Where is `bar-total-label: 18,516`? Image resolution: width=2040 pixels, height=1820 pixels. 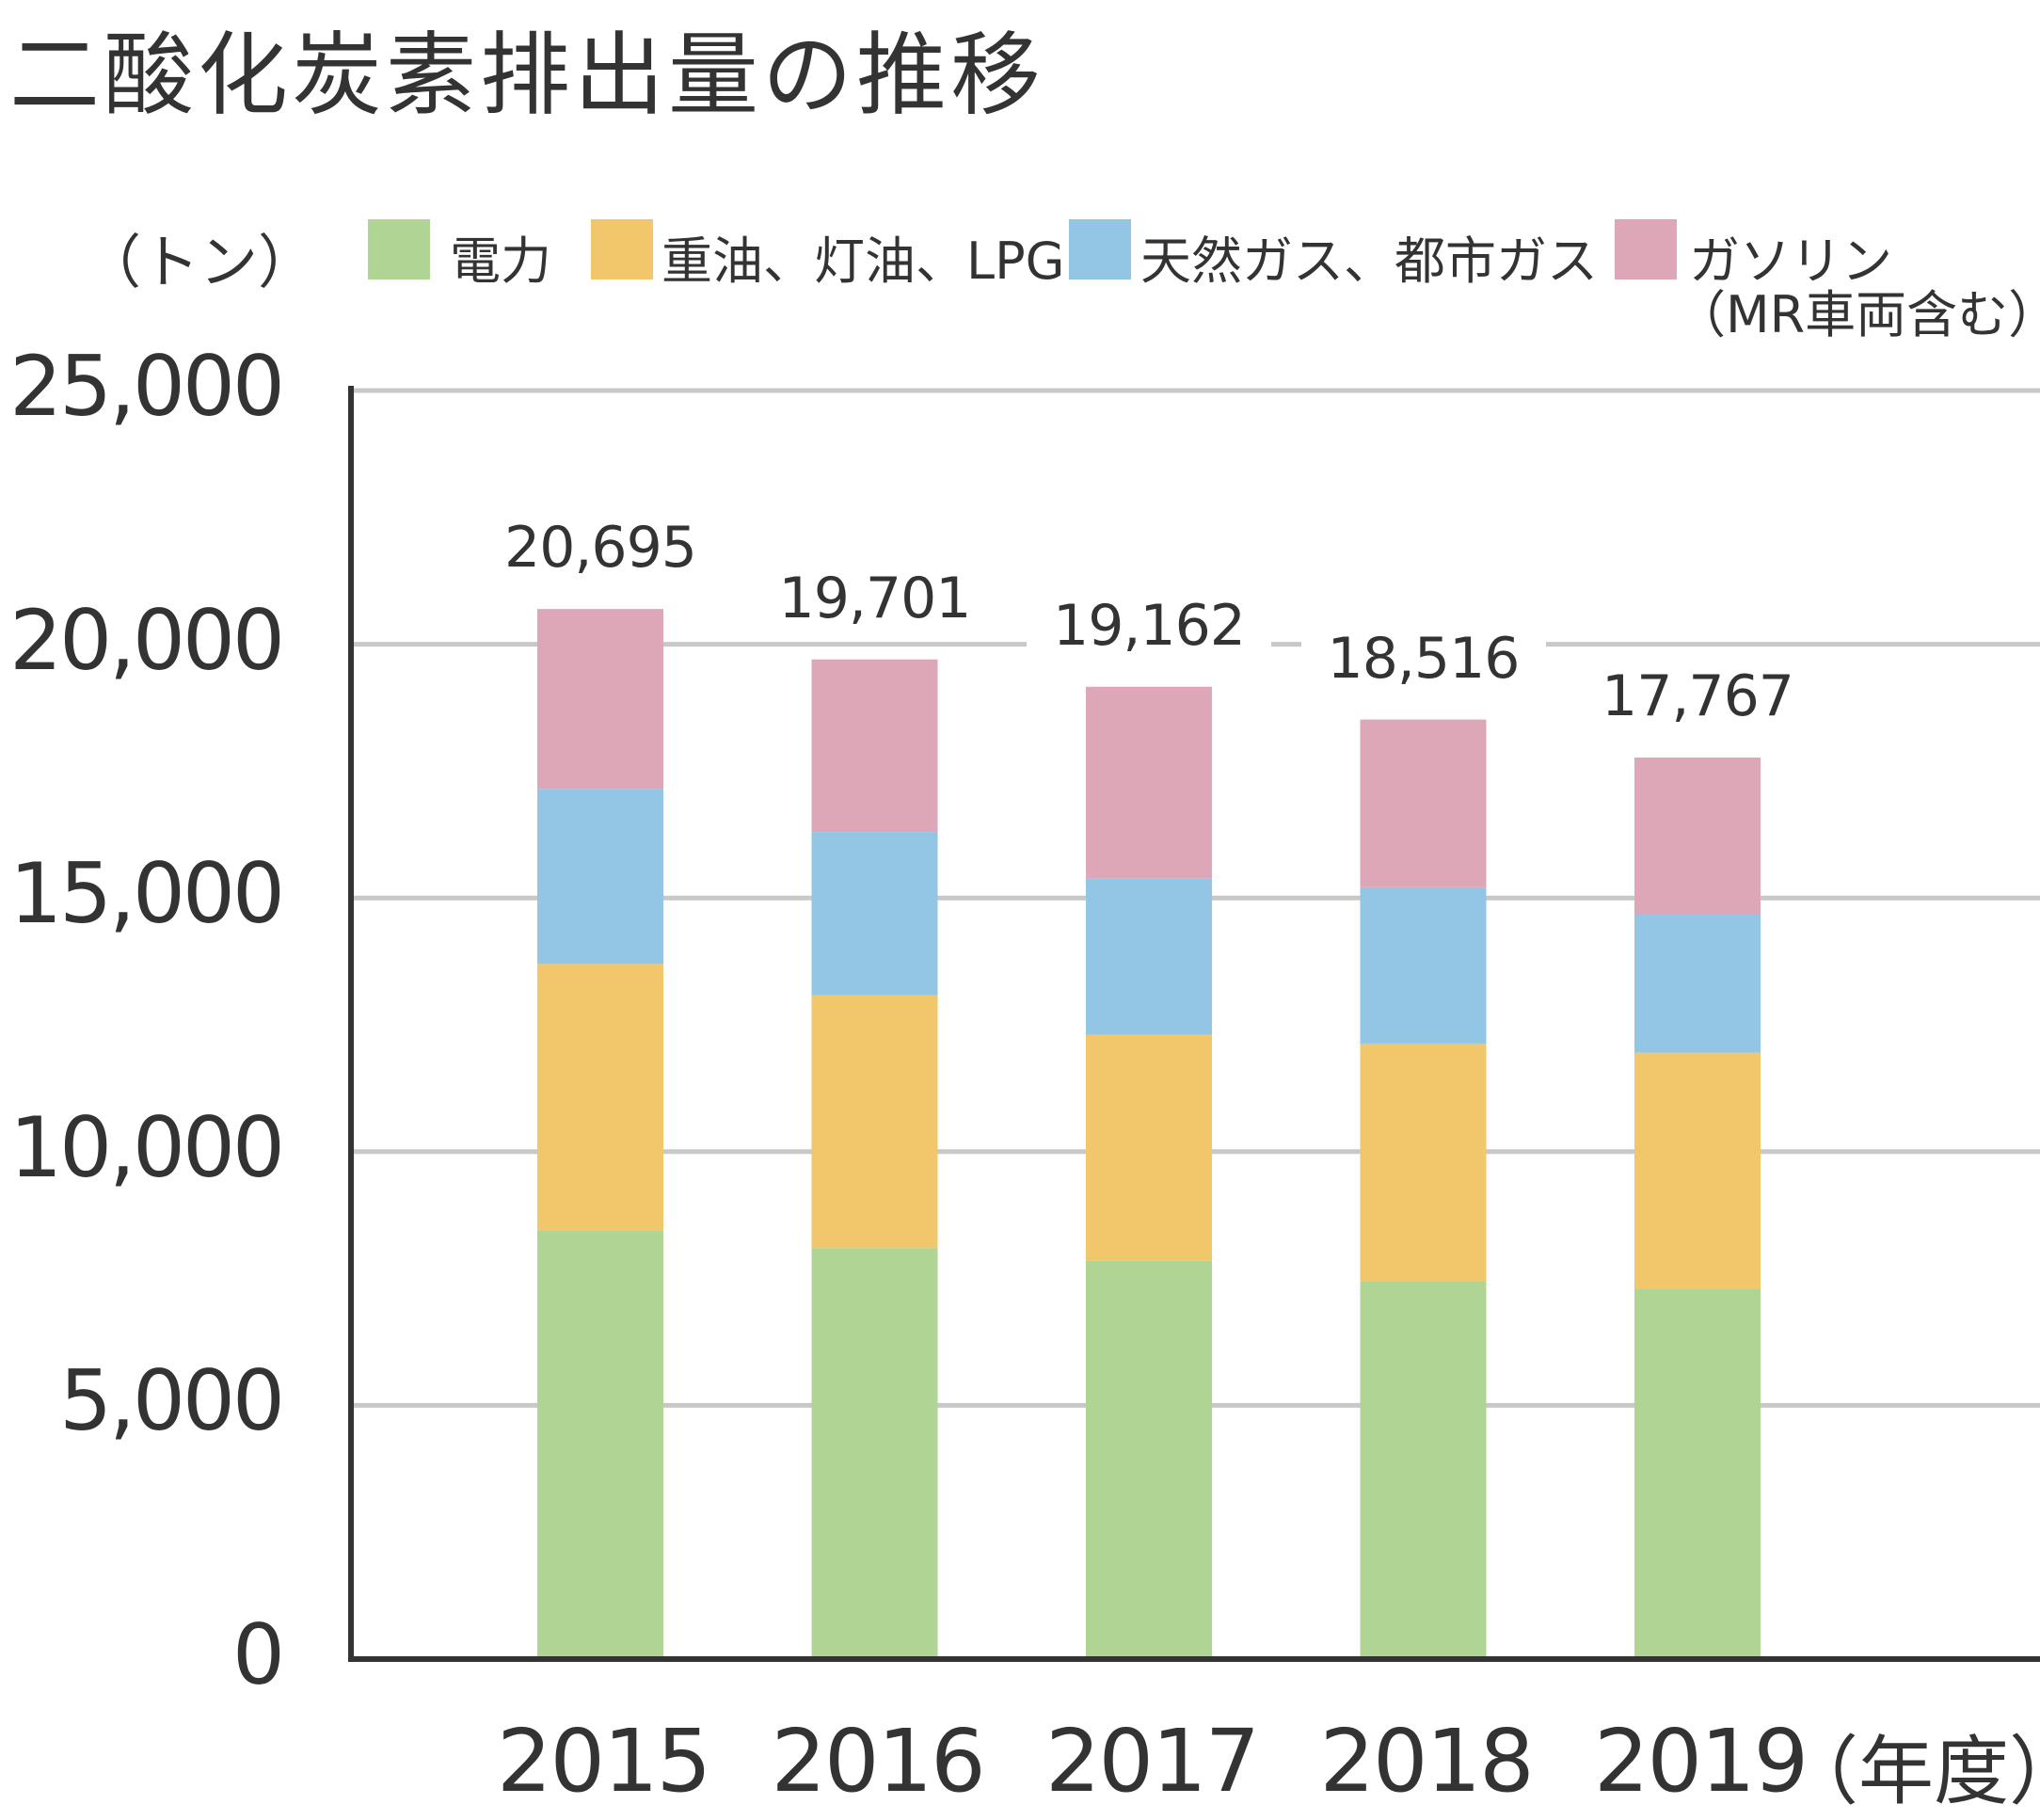
bar-total-label: 18,516 is located at coordinates (1423, 659).